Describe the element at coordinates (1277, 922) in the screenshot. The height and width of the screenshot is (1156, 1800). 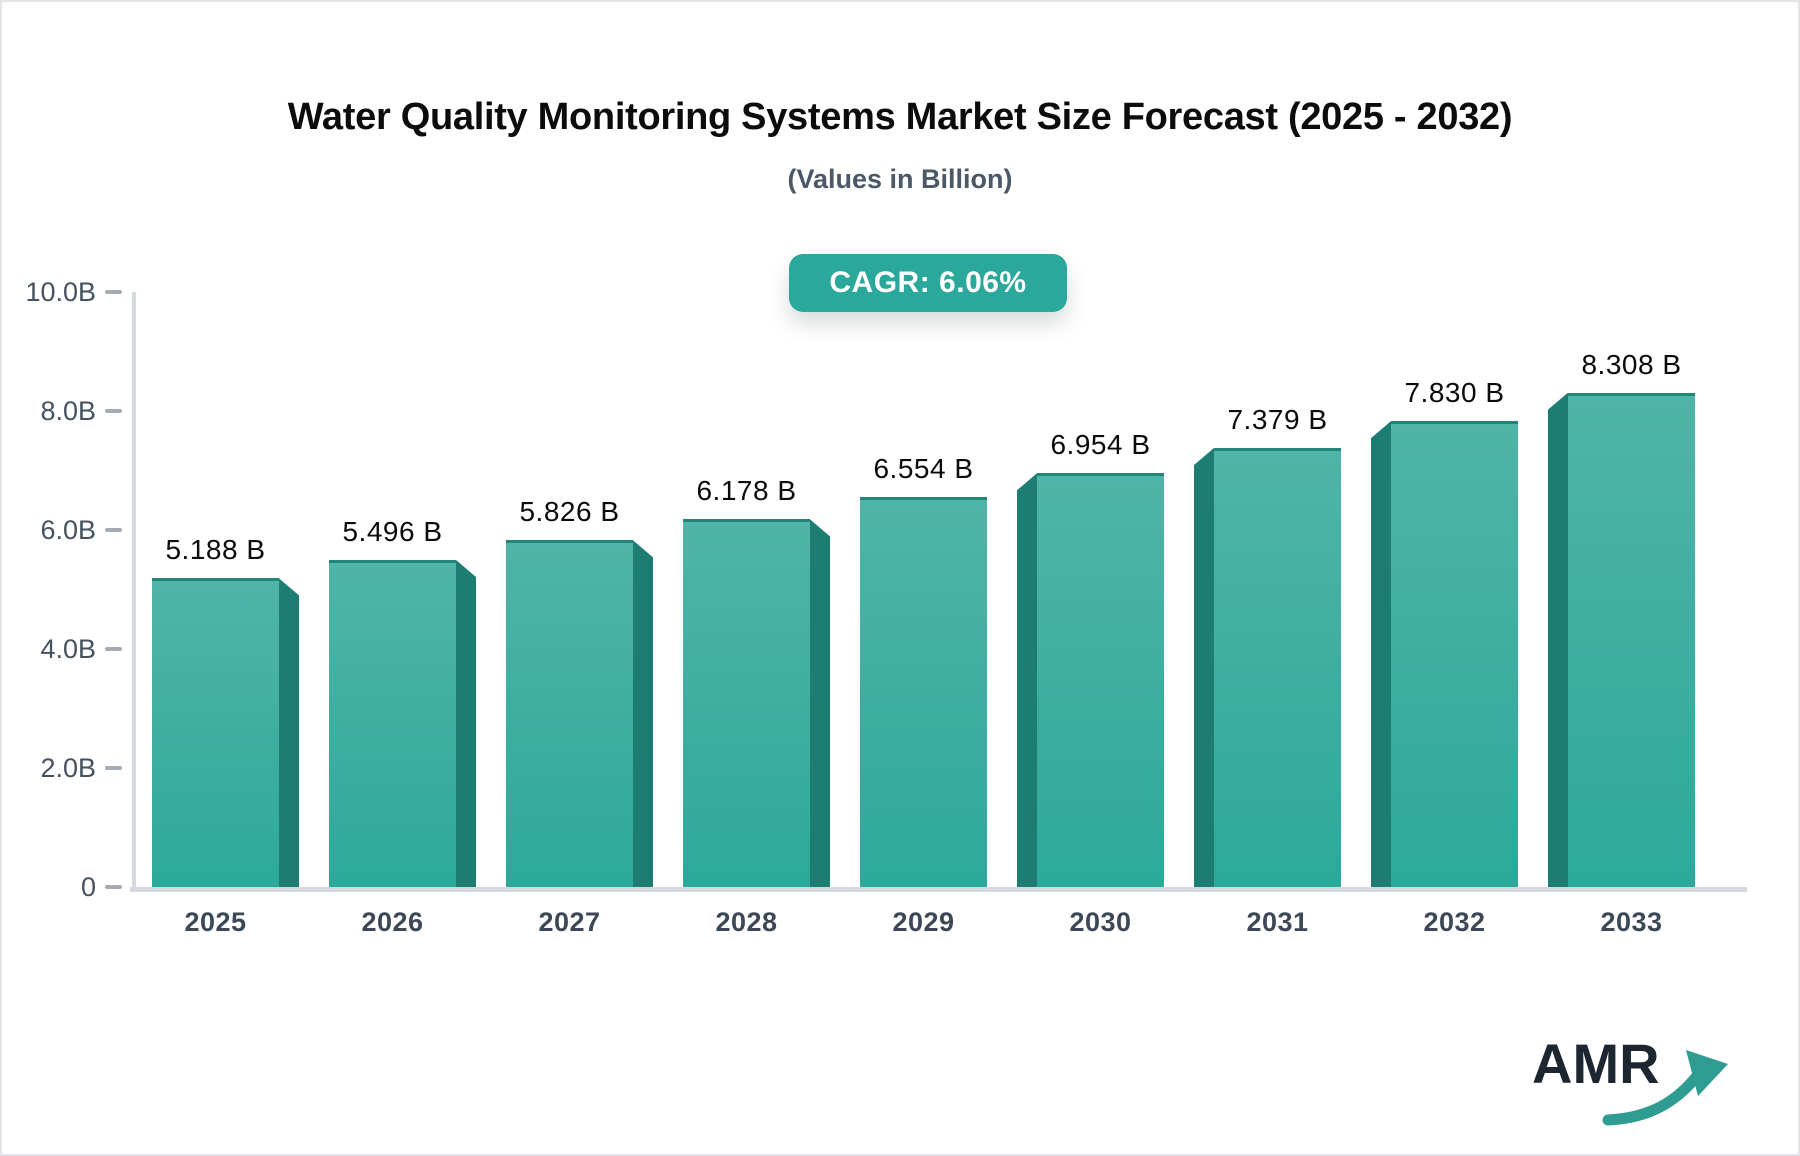
I see `x-tick-label: 2031` at that location.